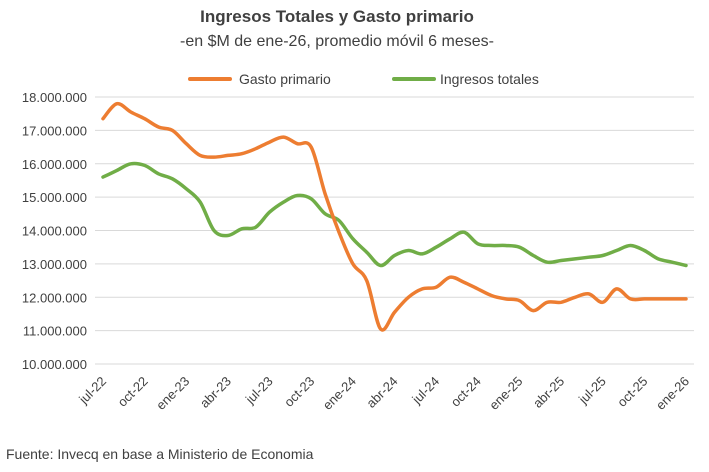 Image resolution: width=709 pixels, height=472 pixels. Describe the element at coordinates (54, 297) in the screenshot. I see `y-tick-label: 12.000.000` at that location.